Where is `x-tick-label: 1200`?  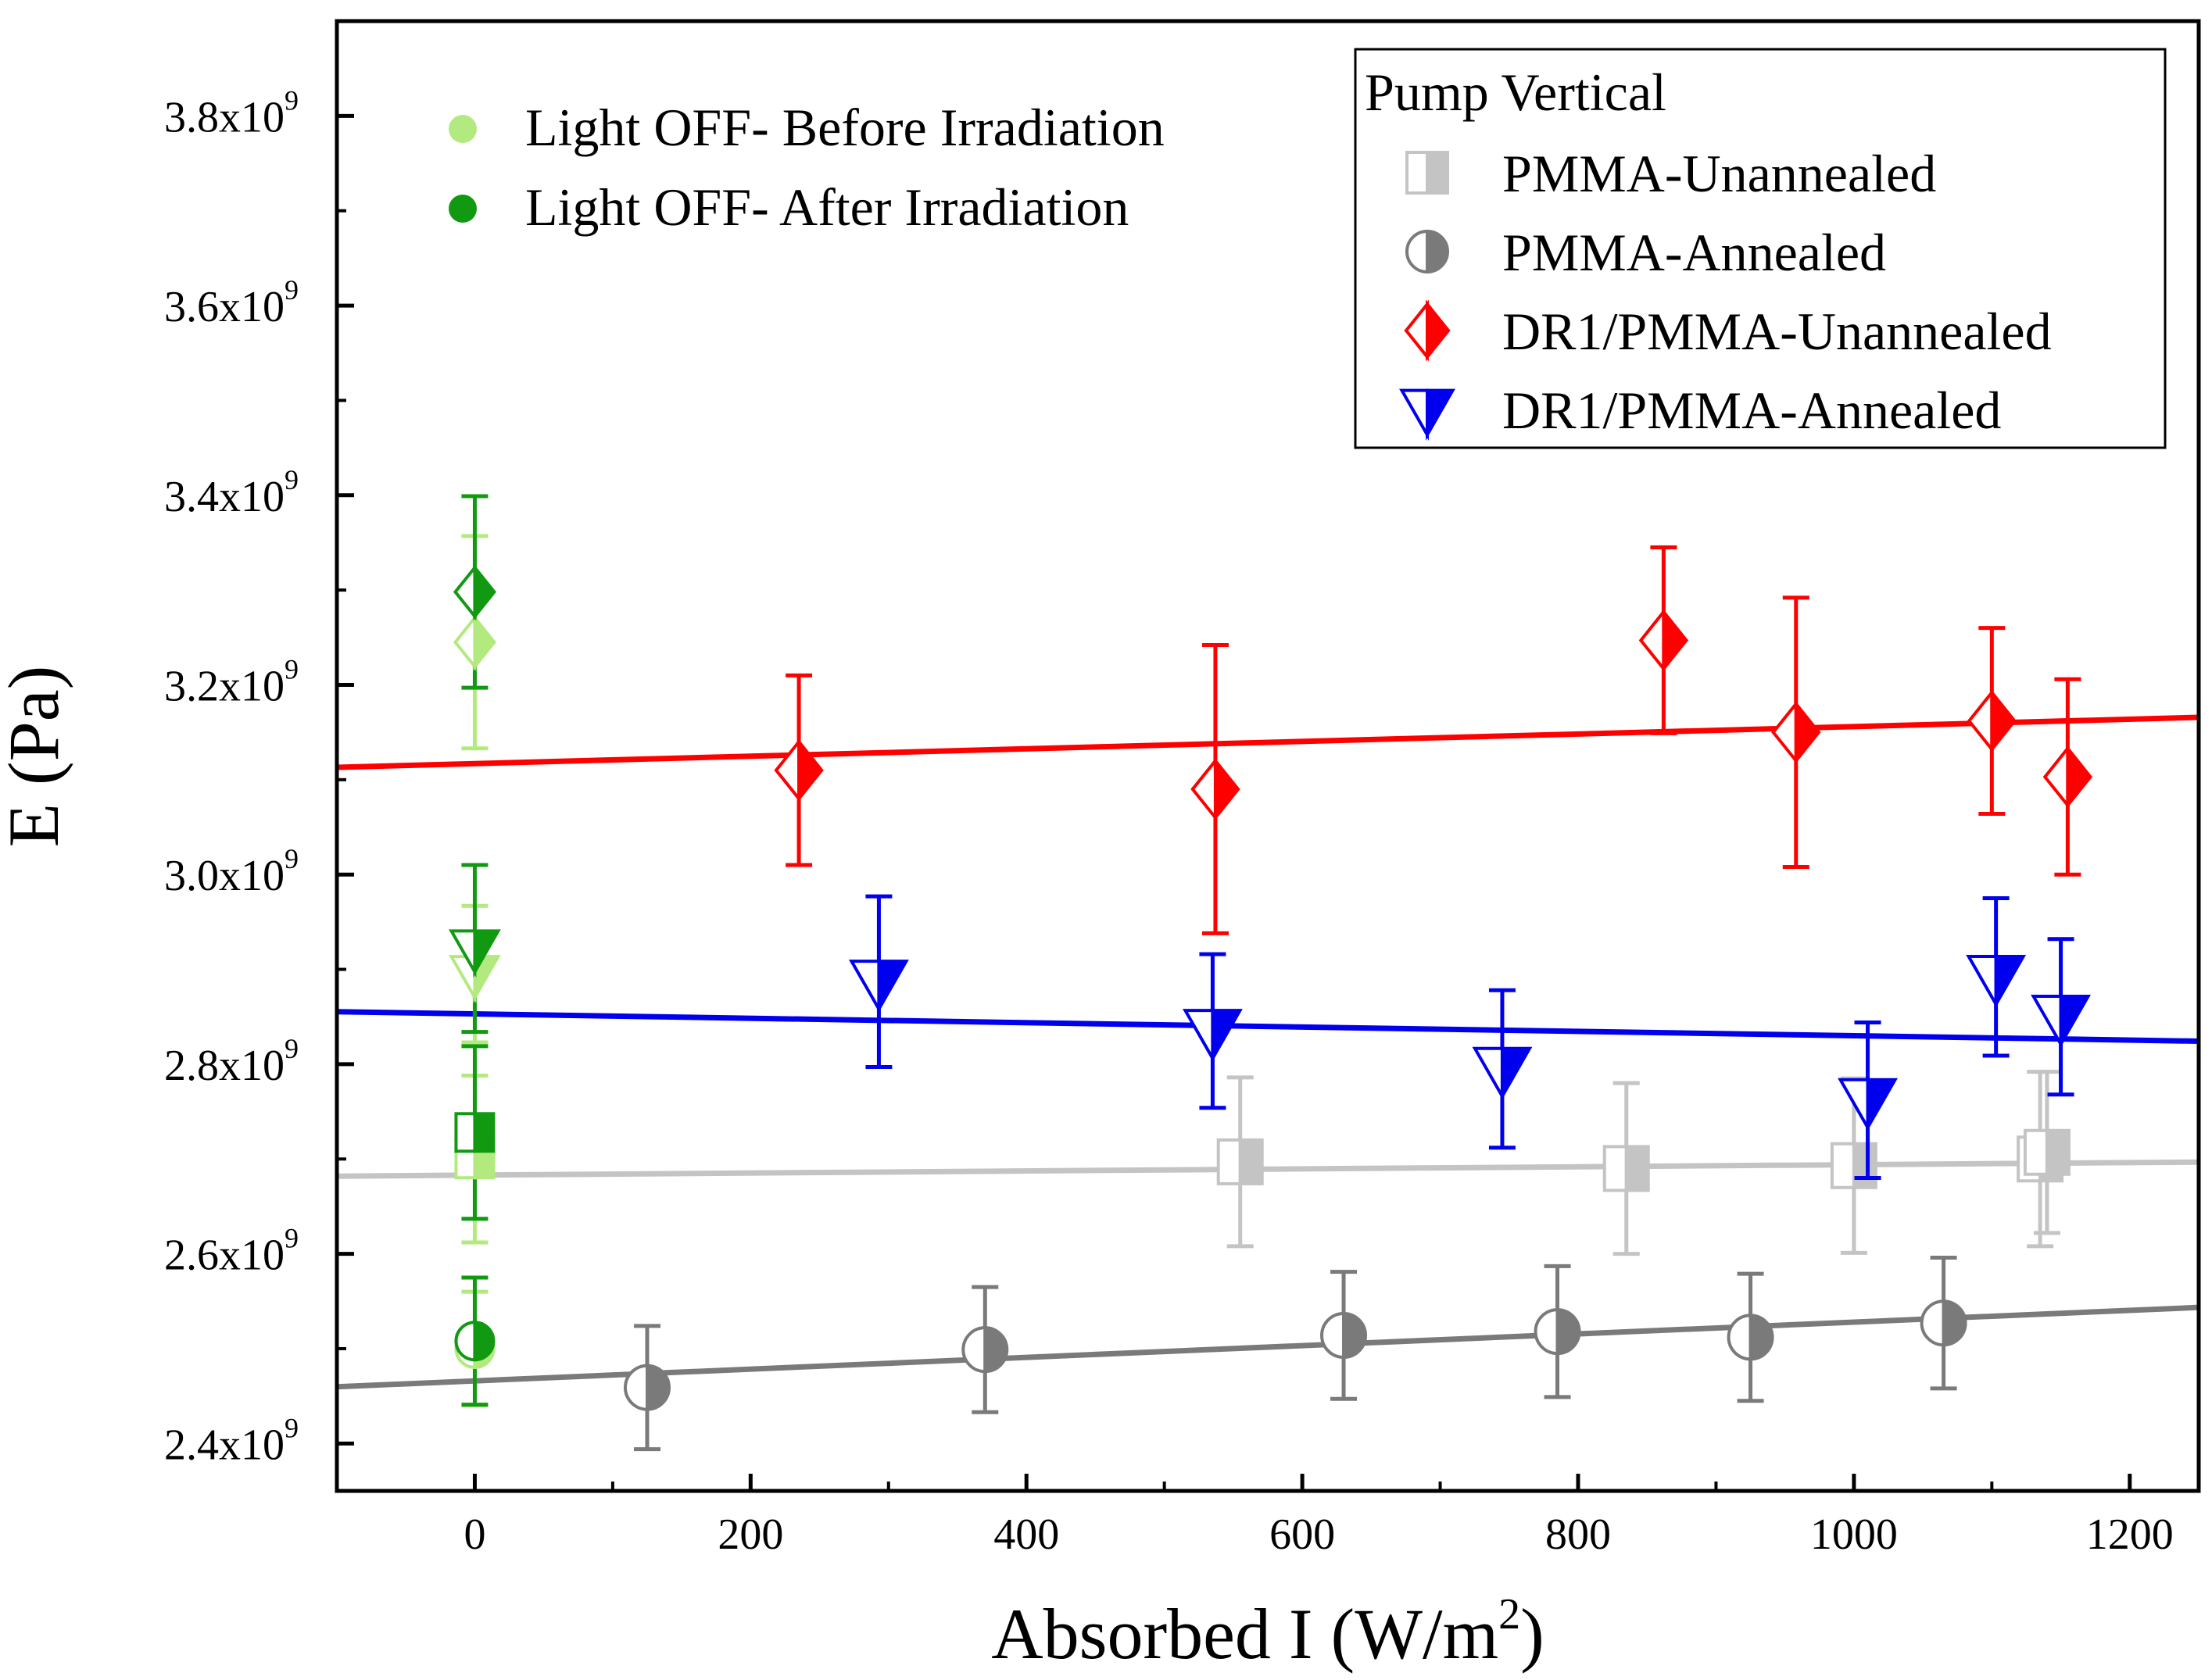 x-tick-label: 1200 is located at coordinates (2130, 1534).